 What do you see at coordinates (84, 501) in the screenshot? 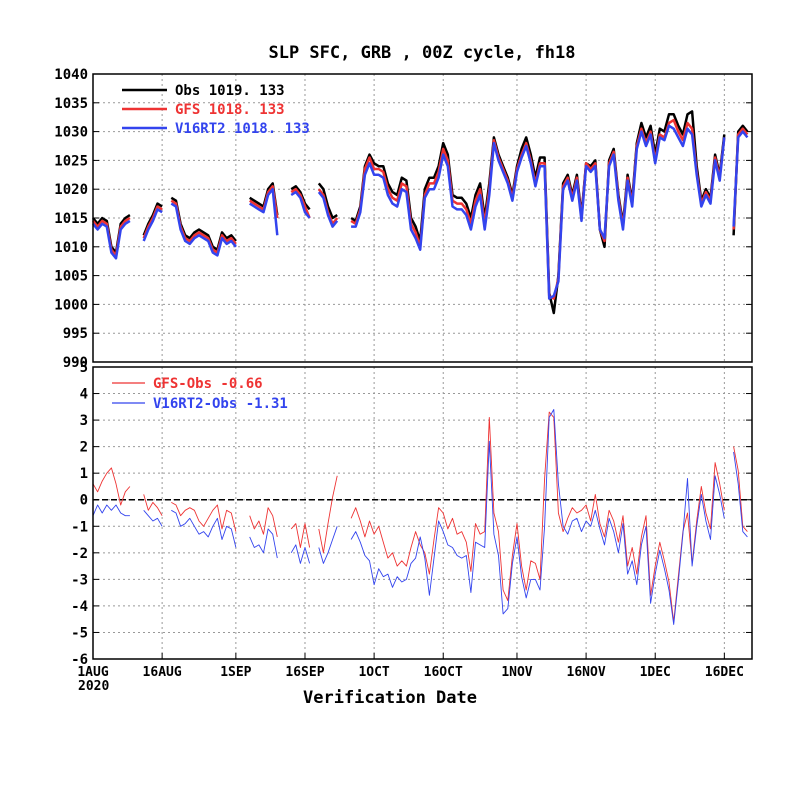
I see `y-tick-label: 0` at bounding box center [84, 501].